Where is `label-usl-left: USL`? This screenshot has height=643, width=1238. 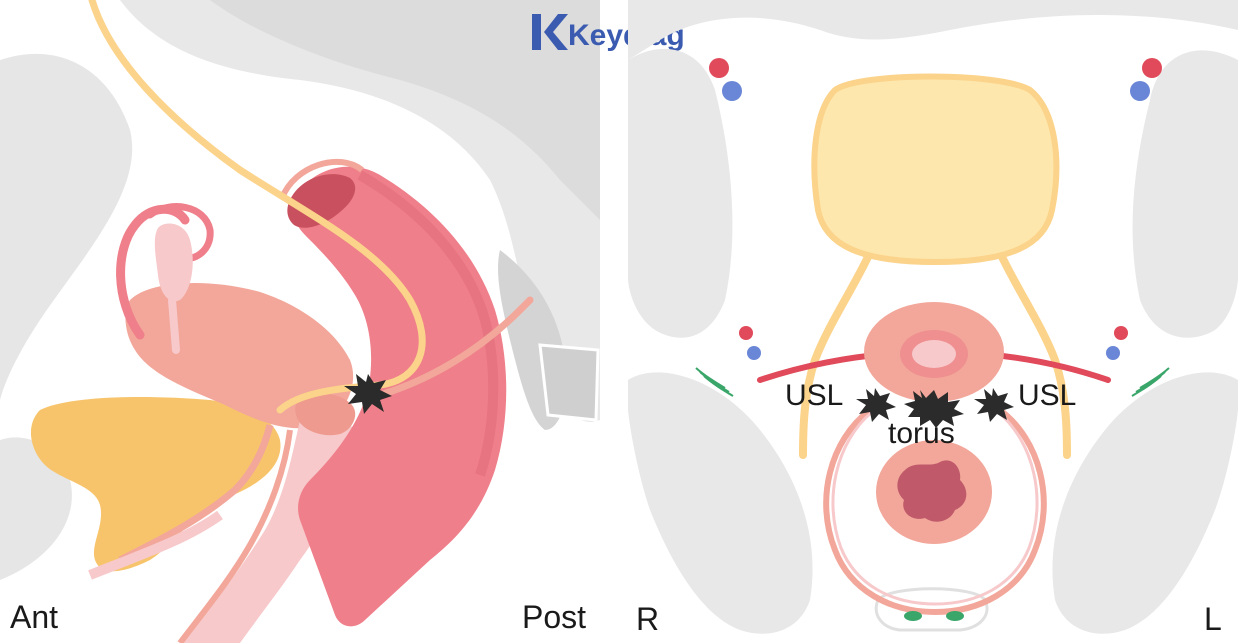
label-usl-left: USL is located at coordinates (1047, 395).